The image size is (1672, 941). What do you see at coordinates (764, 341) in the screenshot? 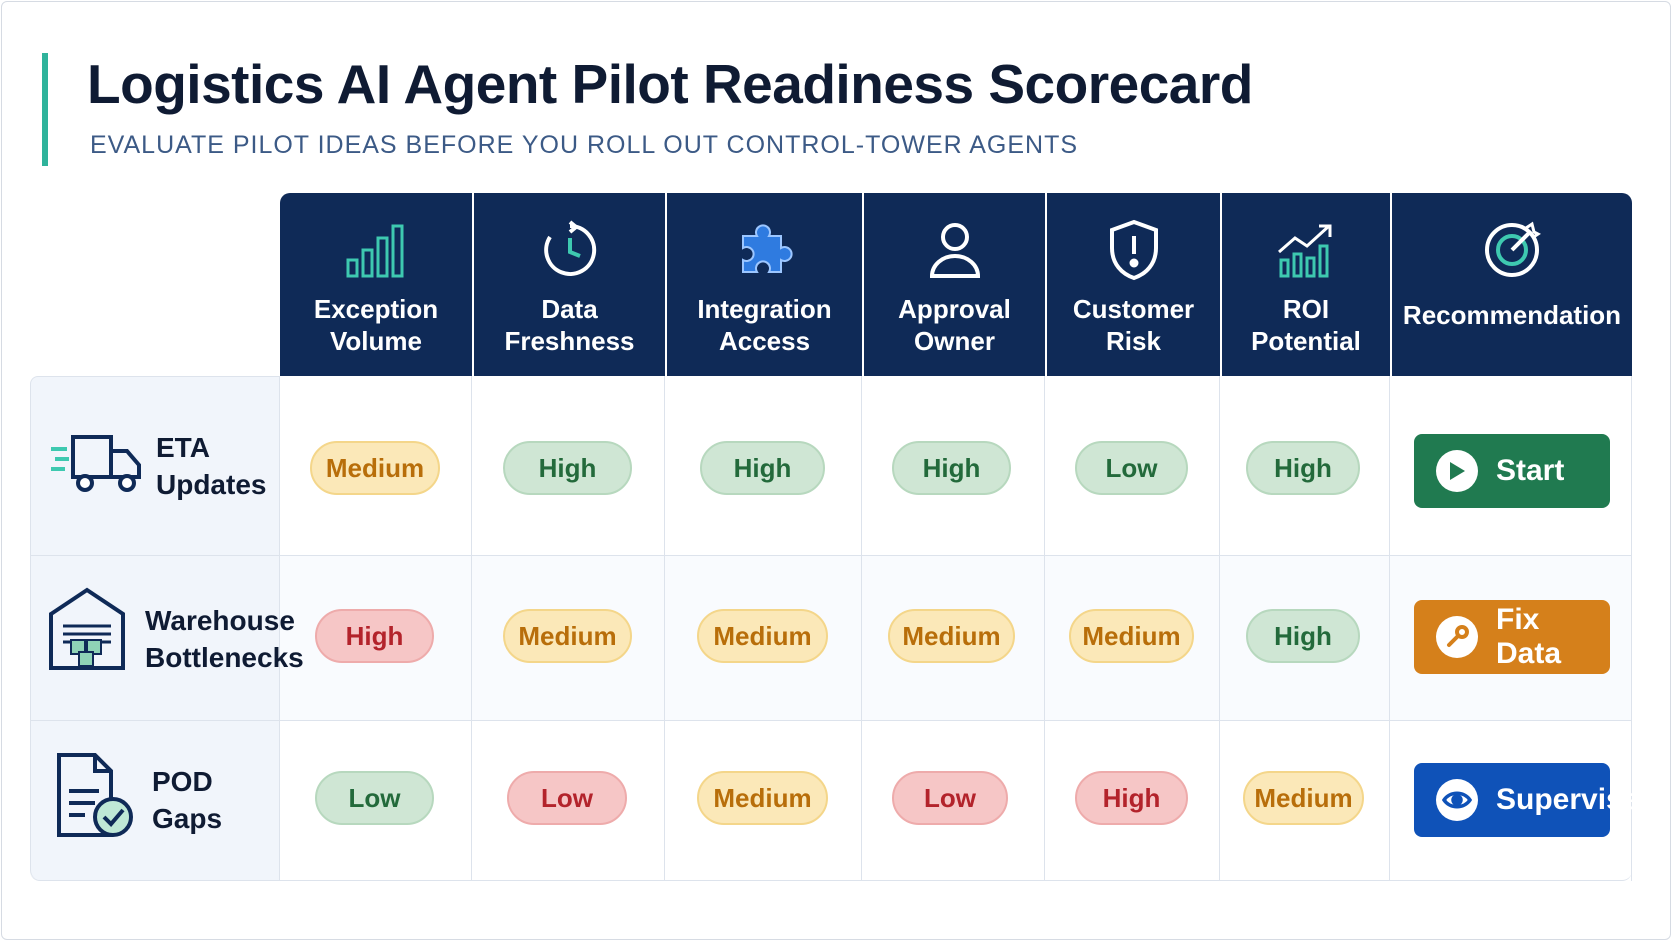
I see `column-header-label: Access` at bounding box center [764, 341].